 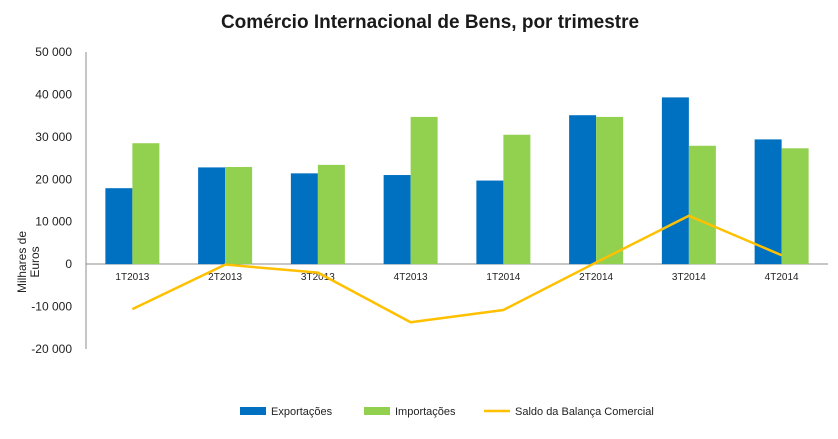 I want to click on y-axis-label: Milhares deEuros, so click(x=28, y=262).